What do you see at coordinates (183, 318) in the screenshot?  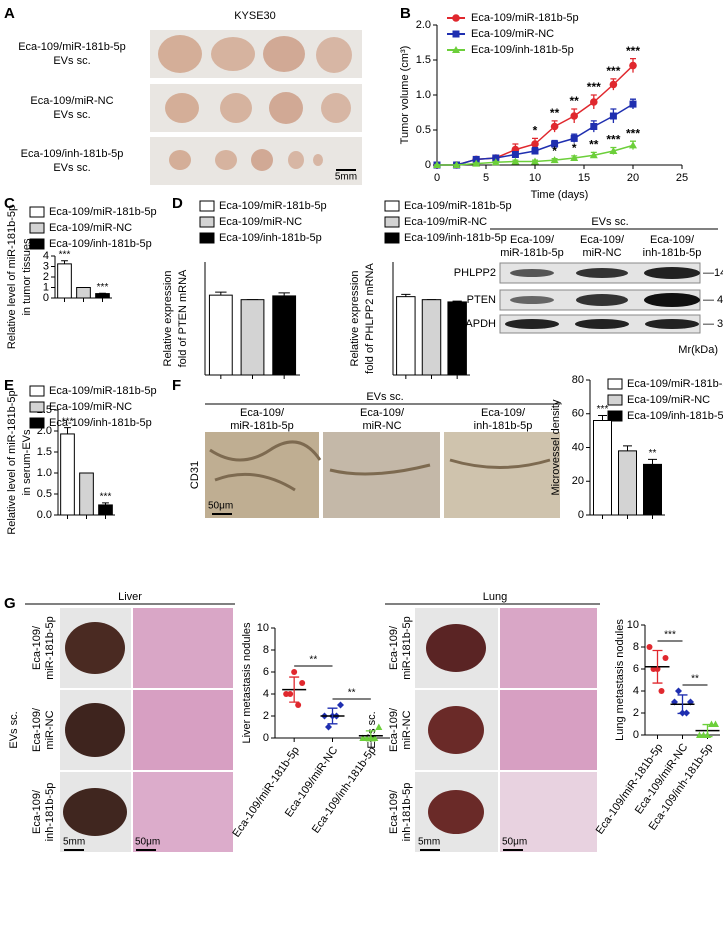 I see `y-axis-label: fold of PTEN mRNA` at bounding box center [183, 318].